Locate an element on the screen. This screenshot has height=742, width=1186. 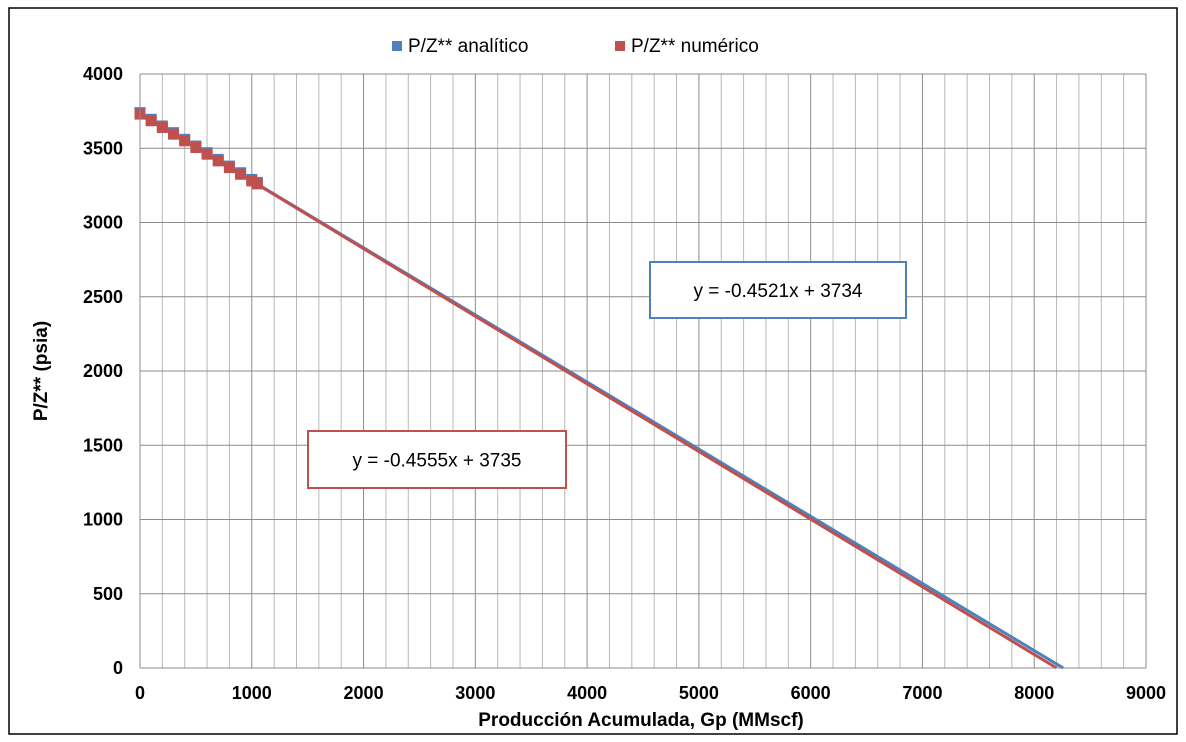
y-tick-label: 2500 is located at coordinates (103, 297).